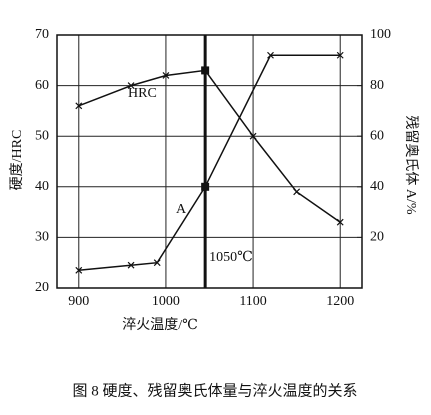  Describe the element at coordinates (42, 186) in the screenshot. I see `y-tick-label: 40` at that location.